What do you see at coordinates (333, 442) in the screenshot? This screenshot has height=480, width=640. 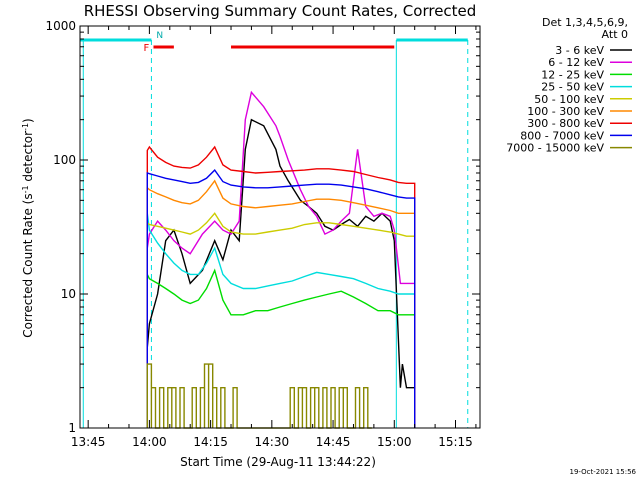 I see `x-tick-label-4: 14:45` at bounding box center [333, 442].